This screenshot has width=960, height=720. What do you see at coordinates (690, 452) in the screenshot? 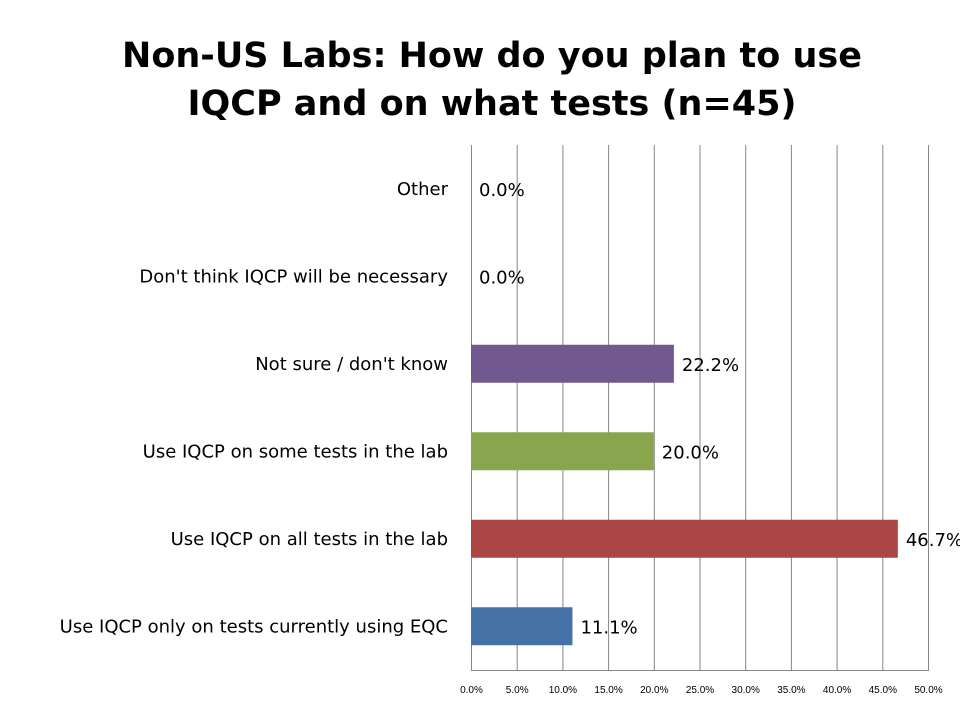
I see `data-label: 20.0%` at bounding box center [690, 452].